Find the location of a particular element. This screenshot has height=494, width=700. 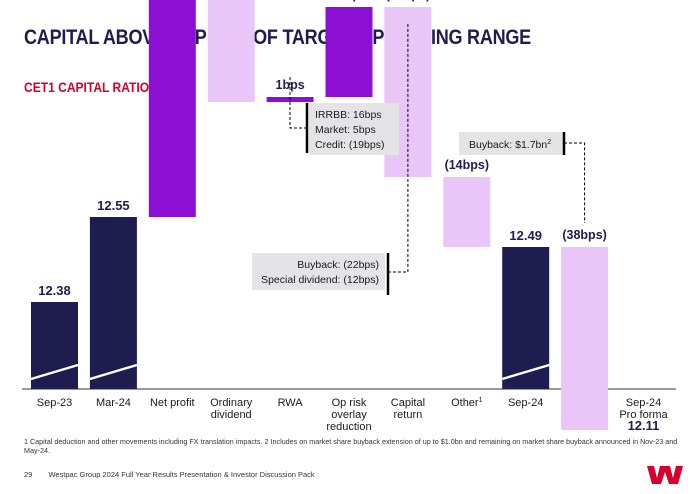

category-label: Other1 is located at coordinates (467, 403).